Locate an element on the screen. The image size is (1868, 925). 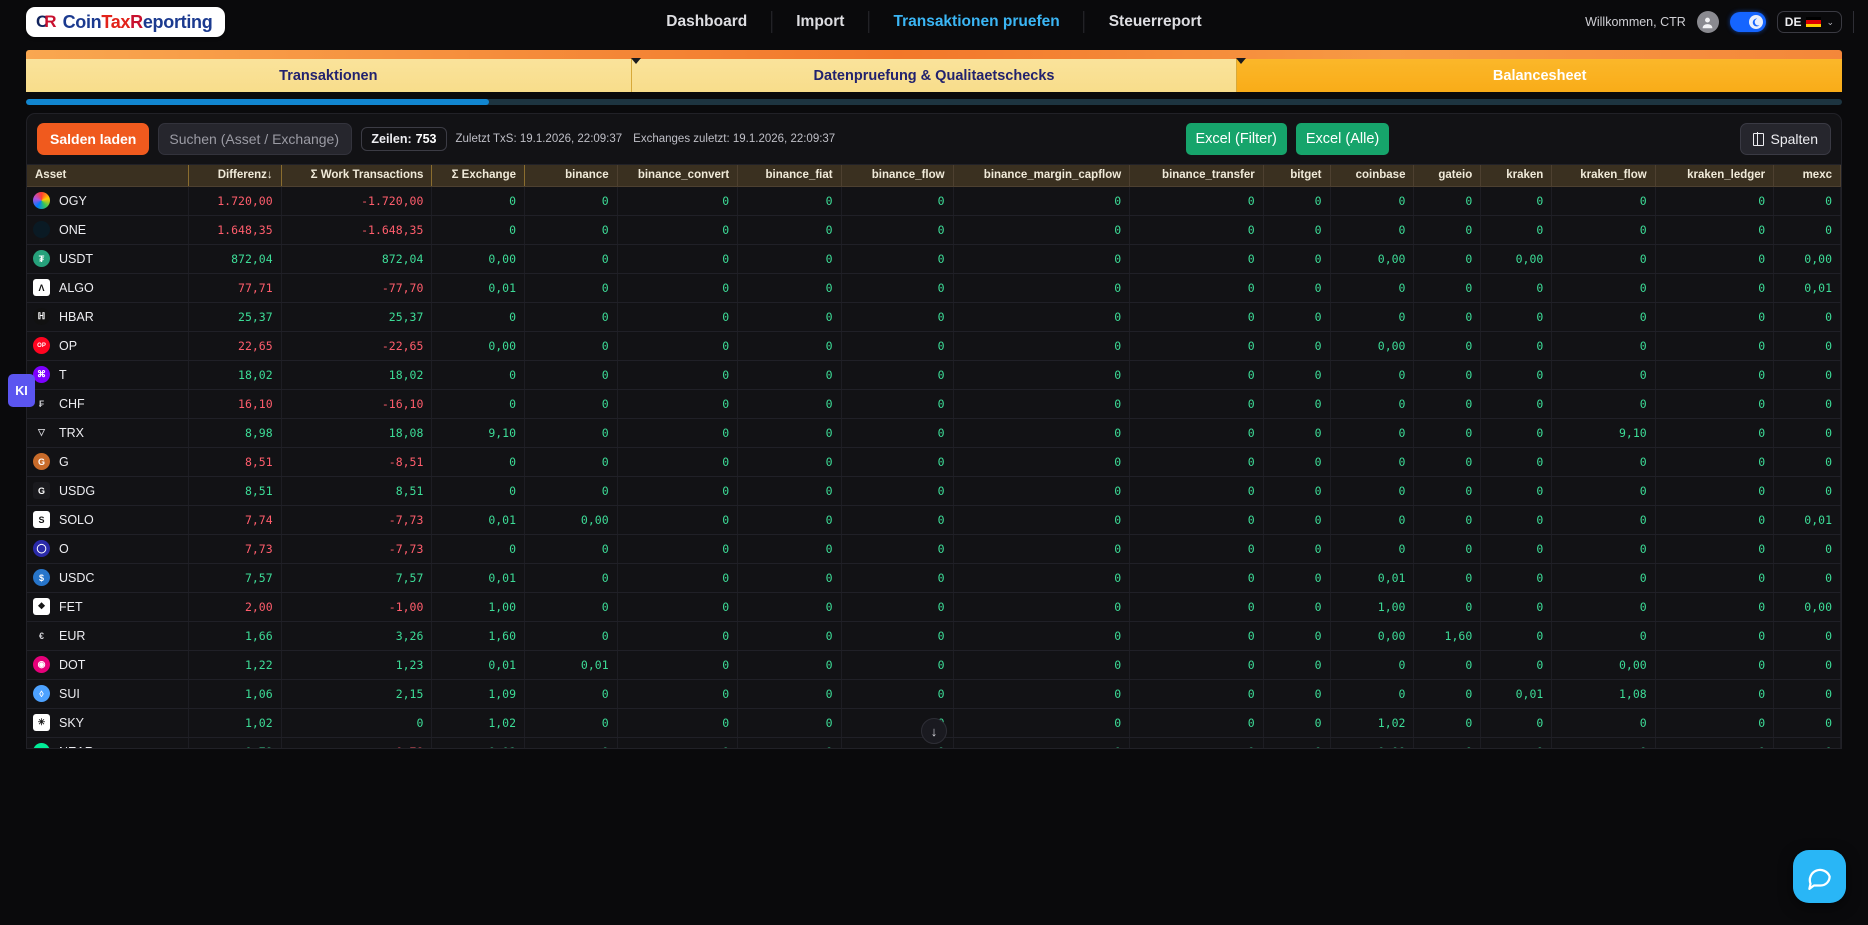
table-row: OGY 1.720,00 -1.720,00 0 0 0 0 0 0 0 0 0 0 0 0 0 0 is located at coordinates (934, 201).